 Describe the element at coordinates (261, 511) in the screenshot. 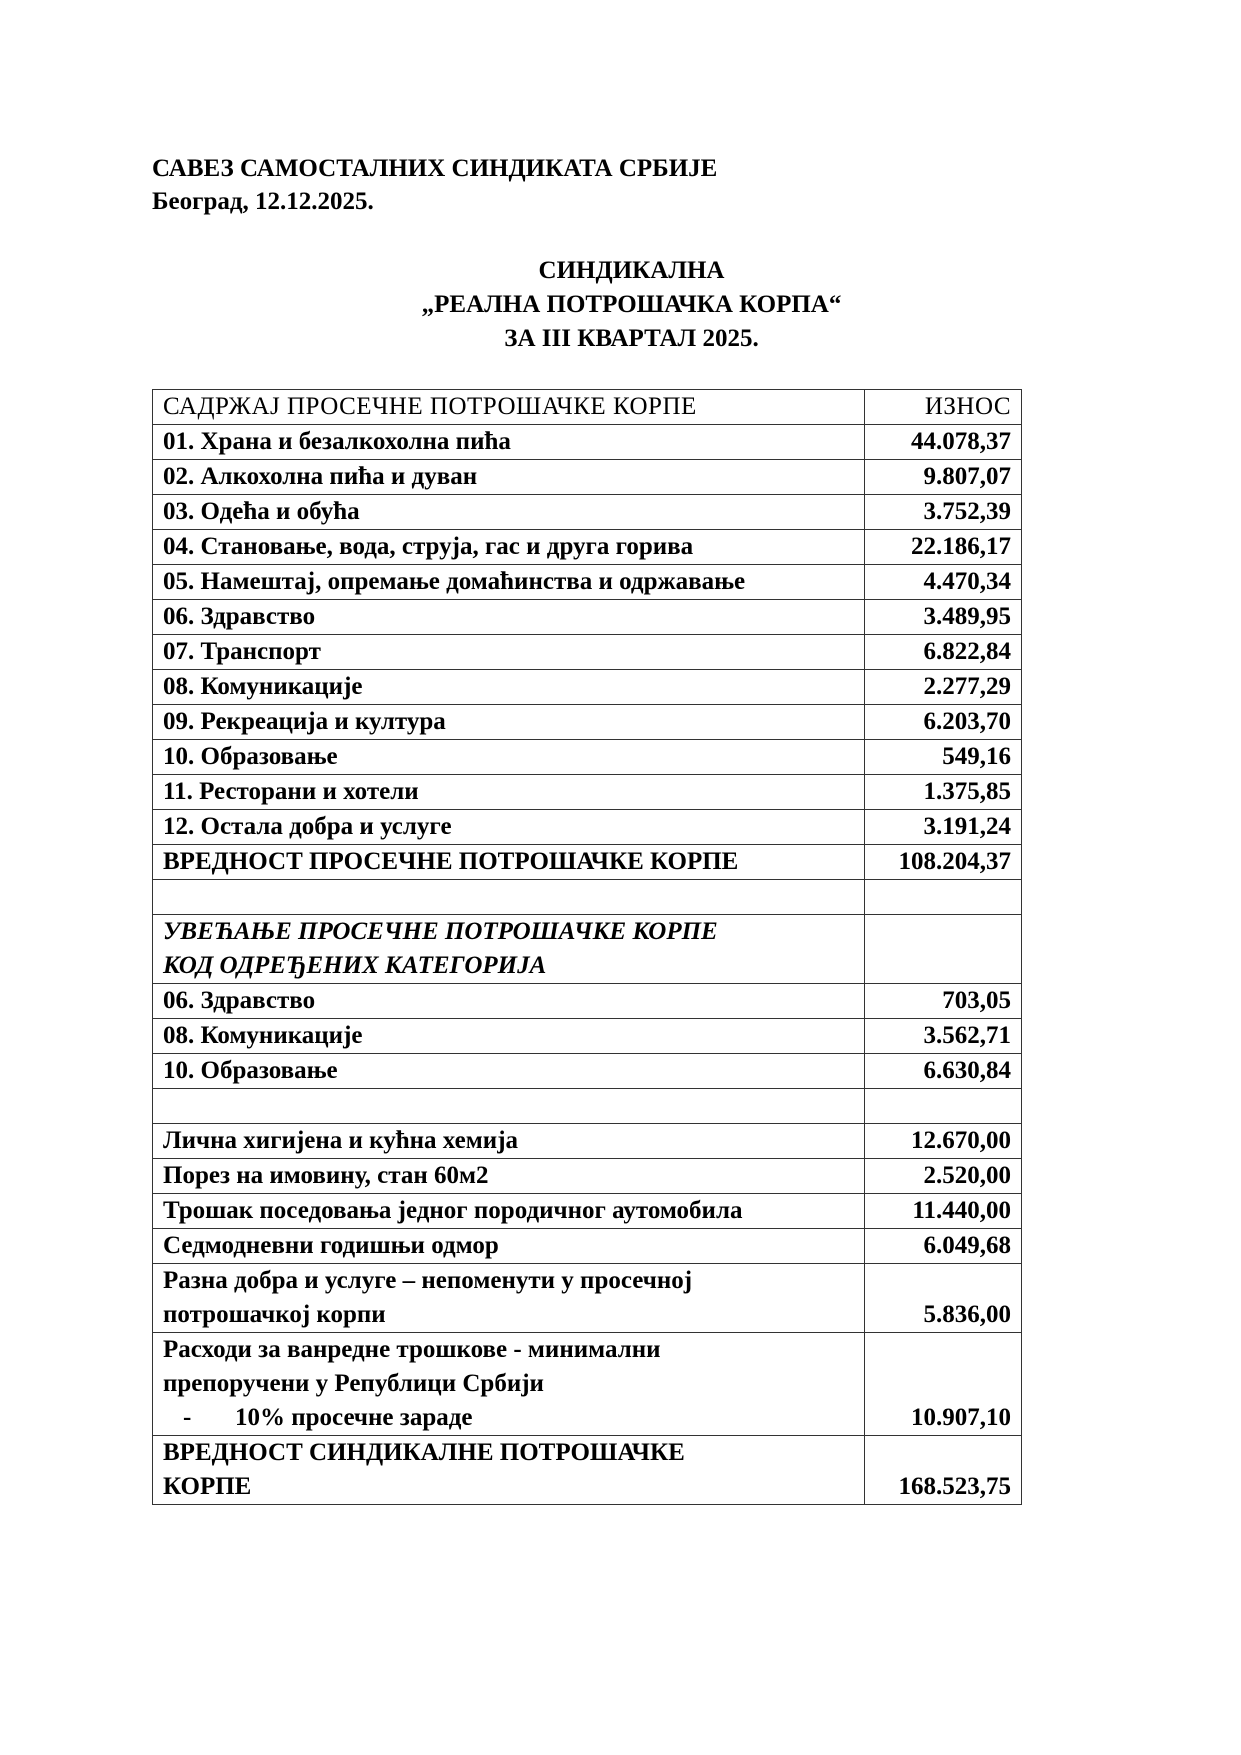

I see `text: 03. Одећа и обућа` at that location.